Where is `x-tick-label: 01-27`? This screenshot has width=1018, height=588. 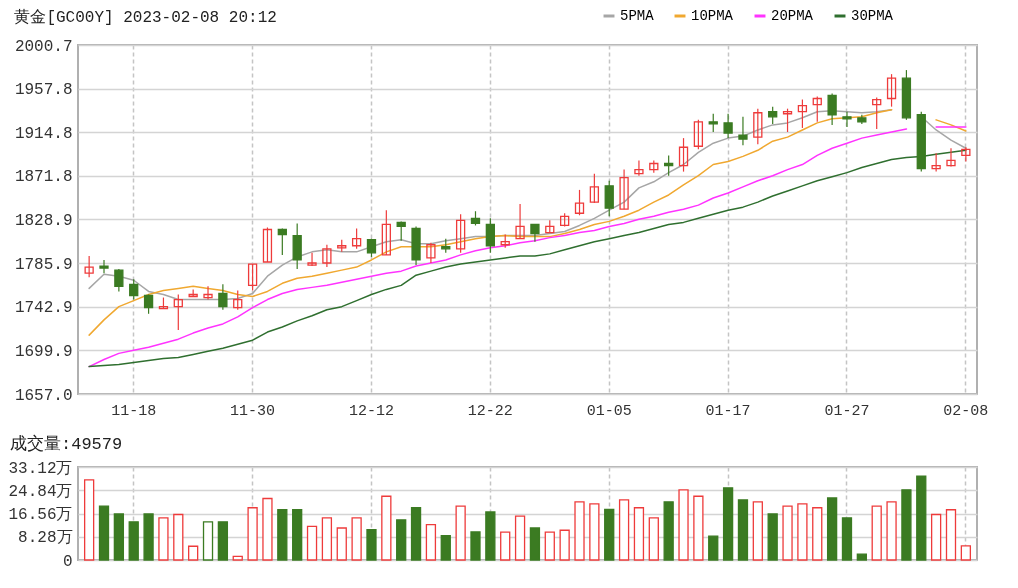 x-tick-label: 01-27 is located at coordinates (847, 411).